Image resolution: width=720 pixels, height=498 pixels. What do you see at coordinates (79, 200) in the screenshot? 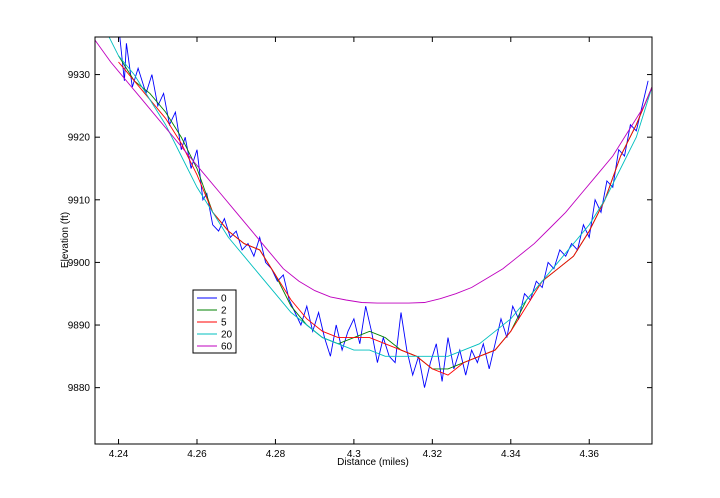
I see `y-tick-label: 9910` at bounding box center [79, 200].